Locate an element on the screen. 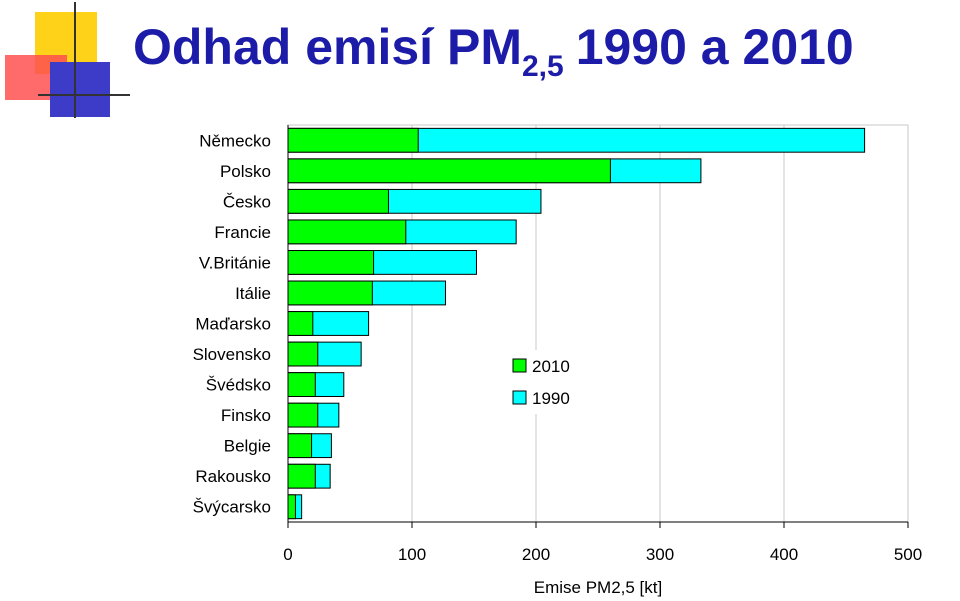  y-tick-label: Belgie is located at coordinates (247, 446).